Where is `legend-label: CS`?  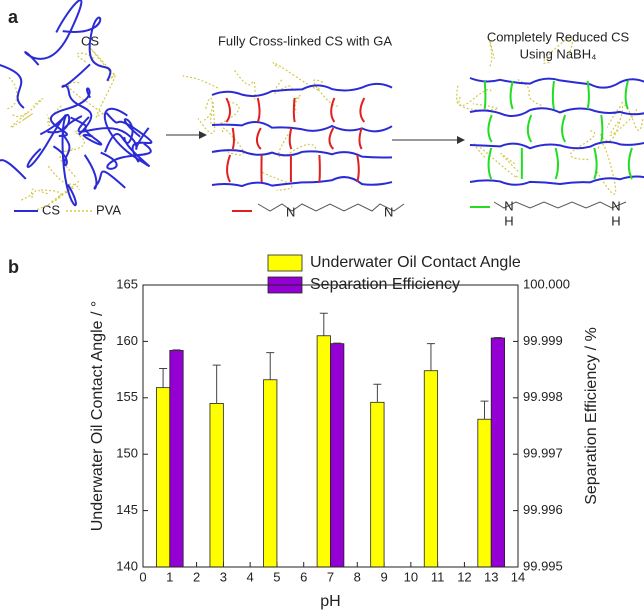
legend-label: CS is located at coordinates (51, 209).